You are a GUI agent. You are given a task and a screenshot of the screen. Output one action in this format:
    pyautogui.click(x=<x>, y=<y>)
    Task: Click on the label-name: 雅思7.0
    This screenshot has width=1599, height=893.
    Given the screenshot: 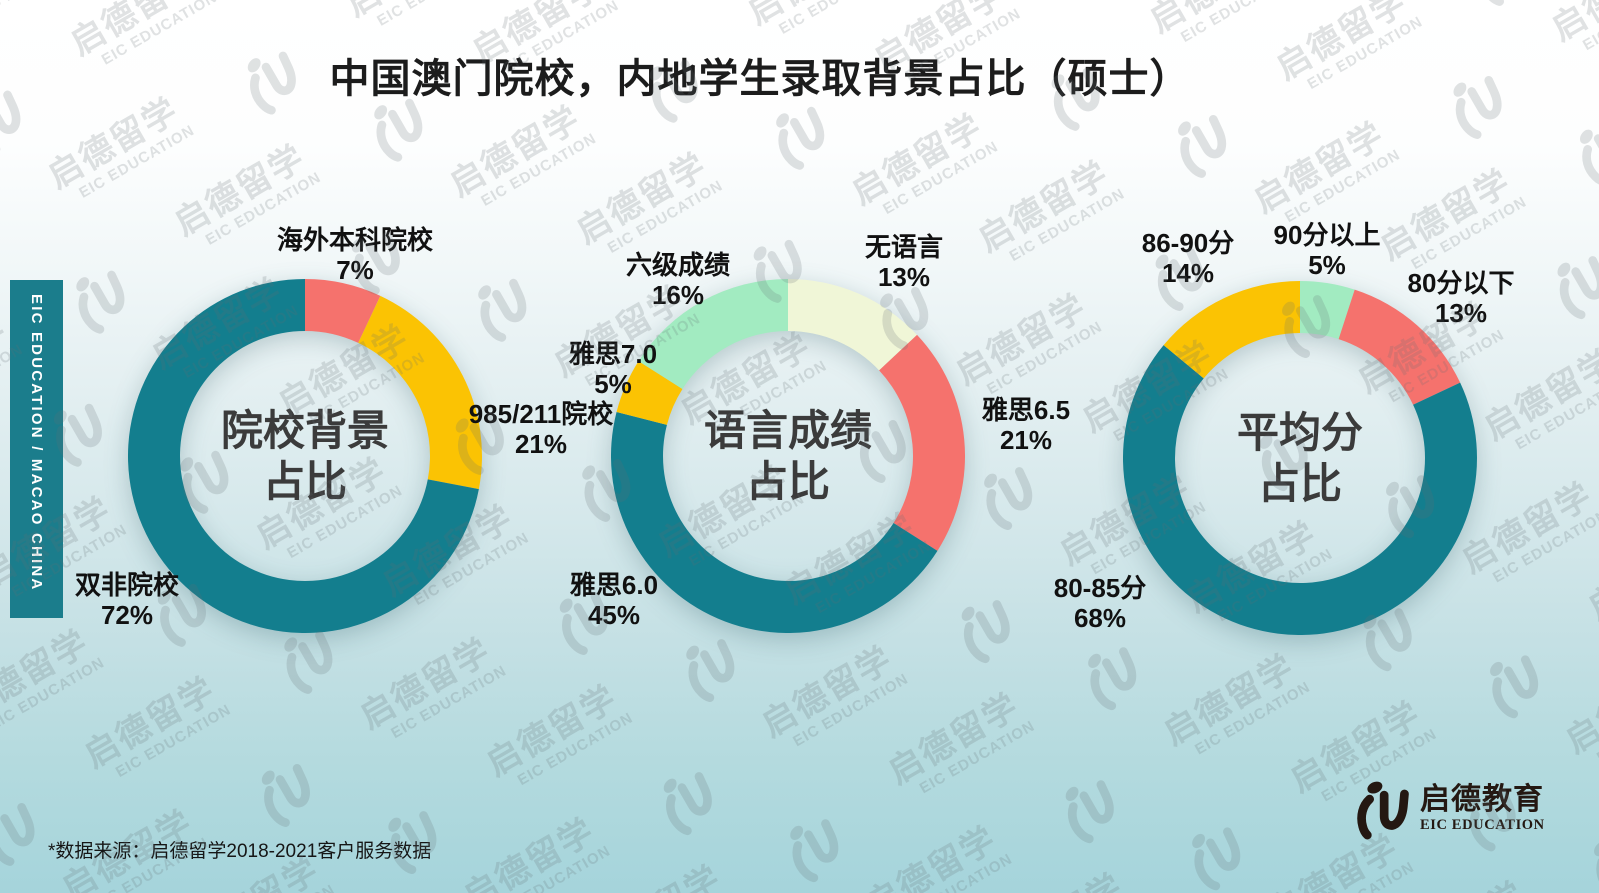 What is the action you would take?
    pyautogui.click(x=613, y=354)
    